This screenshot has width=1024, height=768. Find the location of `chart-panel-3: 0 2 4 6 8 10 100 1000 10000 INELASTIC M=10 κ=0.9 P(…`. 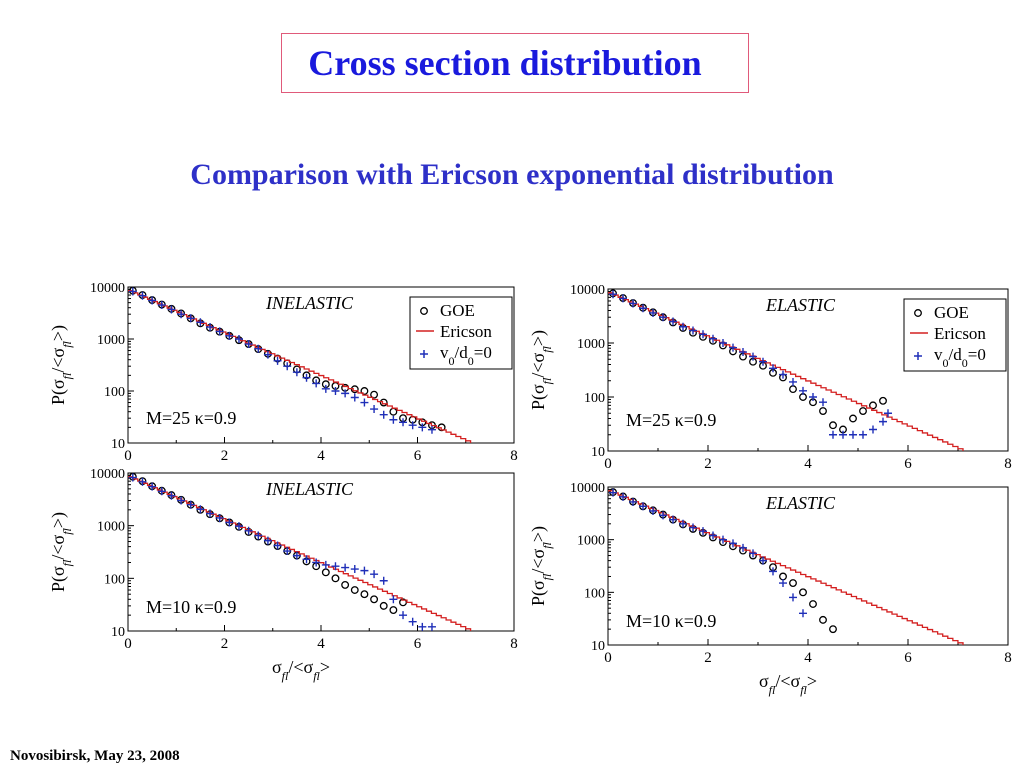

chart-panel-3: 0 2 4 6 8 10 100 1000 10000 INELASTIC M=10 κ=0.9 P(… is located at coordinates (283, 575).